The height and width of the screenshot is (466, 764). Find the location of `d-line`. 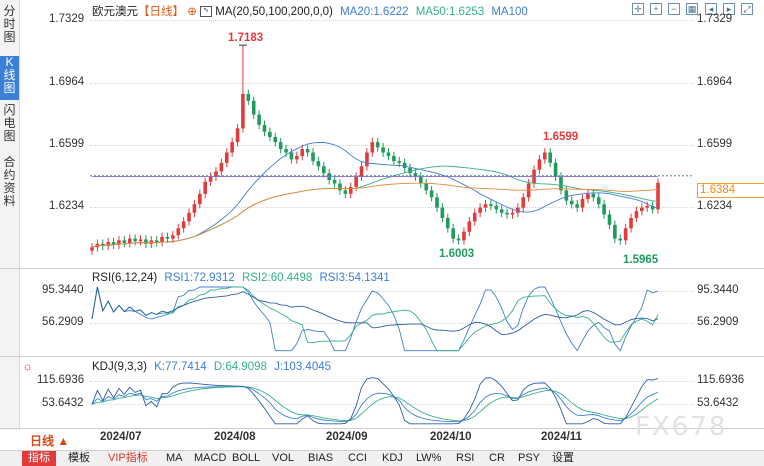

d-line is located at coordinates (375, 404).